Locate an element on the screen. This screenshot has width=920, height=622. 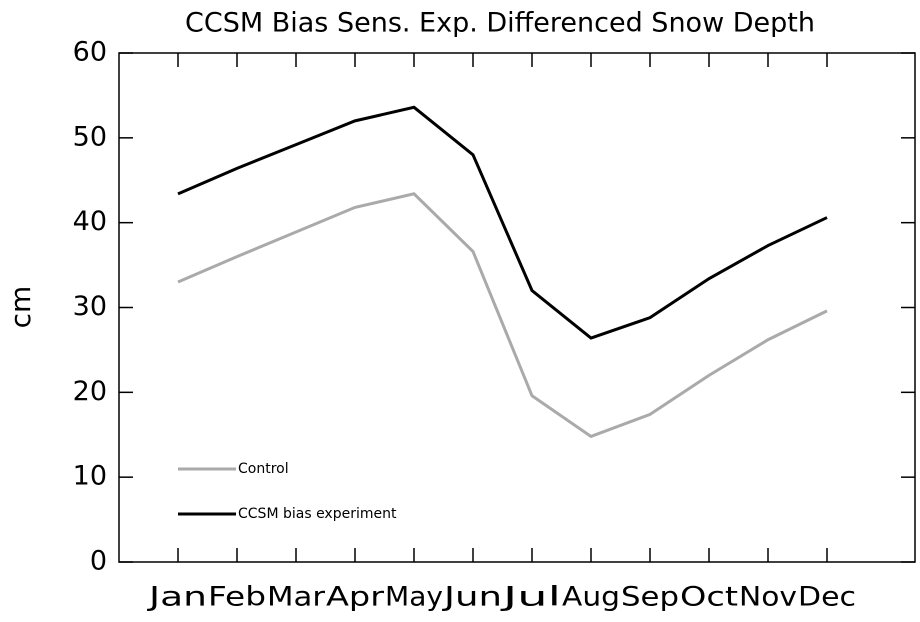
y-tick-label: 0 is located at coordinates (98, 561).